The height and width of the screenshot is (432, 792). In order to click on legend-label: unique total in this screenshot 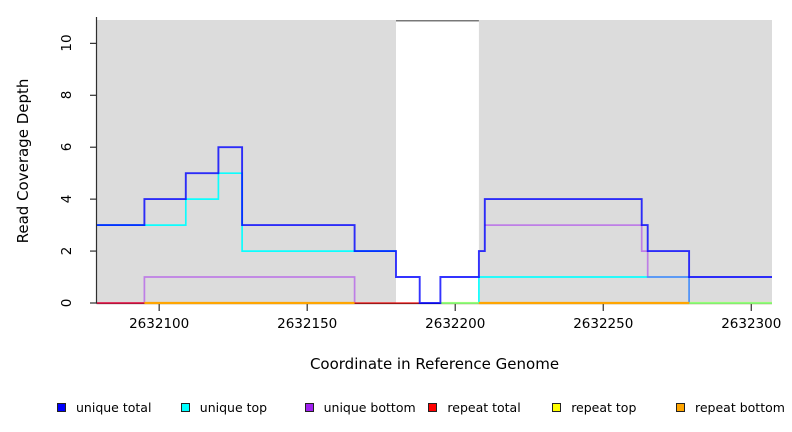, I will do `click(114, 407)`.